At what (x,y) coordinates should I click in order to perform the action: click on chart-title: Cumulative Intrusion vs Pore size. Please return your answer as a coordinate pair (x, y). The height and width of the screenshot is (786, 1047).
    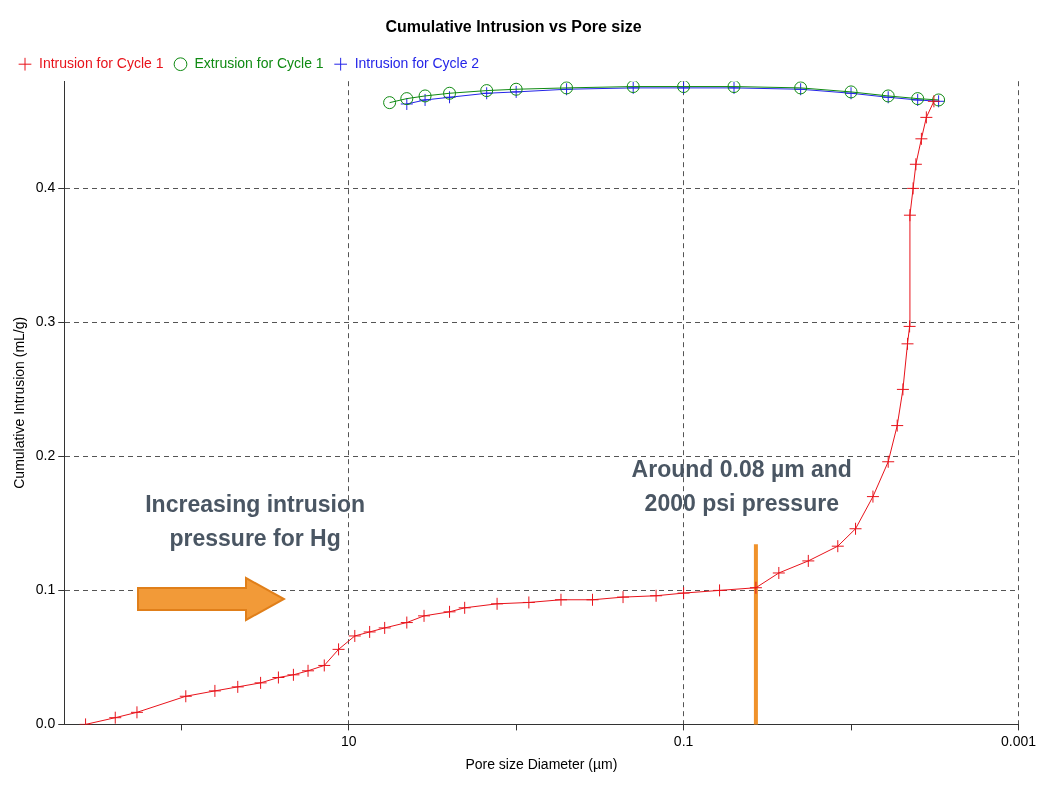
    Looking at the image, I should click on (513, 27).